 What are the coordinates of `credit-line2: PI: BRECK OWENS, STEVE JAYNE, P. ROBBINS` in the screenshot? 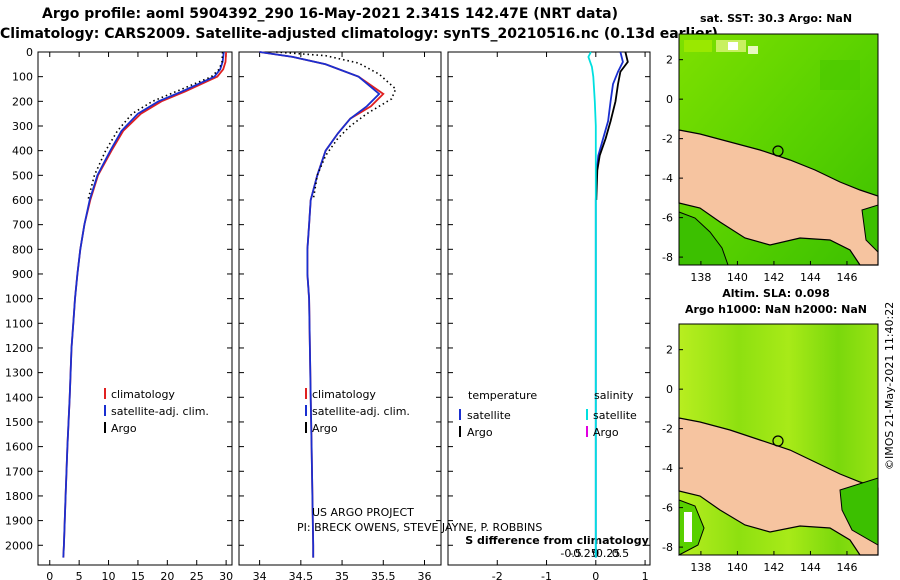 It's located at (419, 527).